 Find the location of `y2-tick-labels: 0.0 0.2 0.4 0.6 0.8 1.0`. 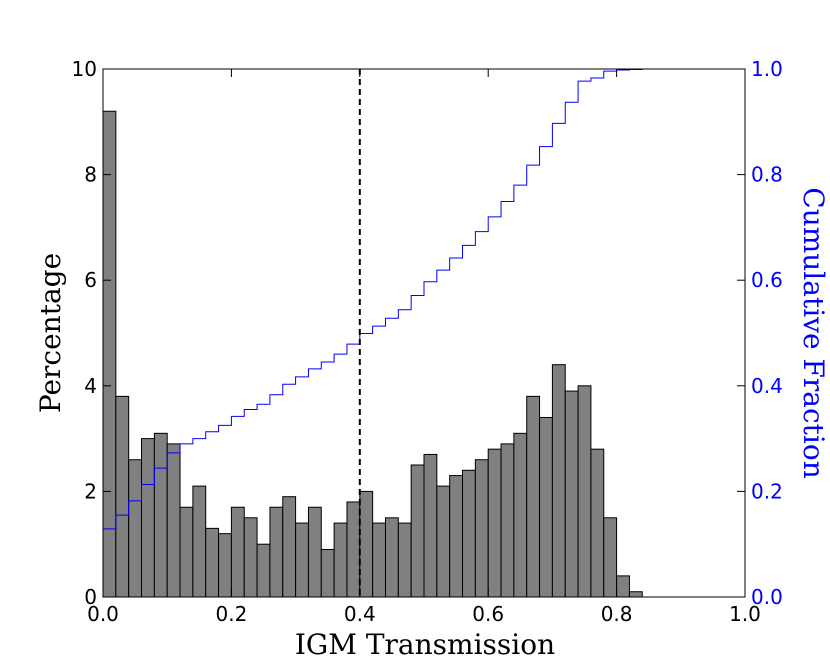

y2-tick-labels: 0.0 0.2 0.4 0.6 0.8 1.0 is located at coordinates (767, 333).